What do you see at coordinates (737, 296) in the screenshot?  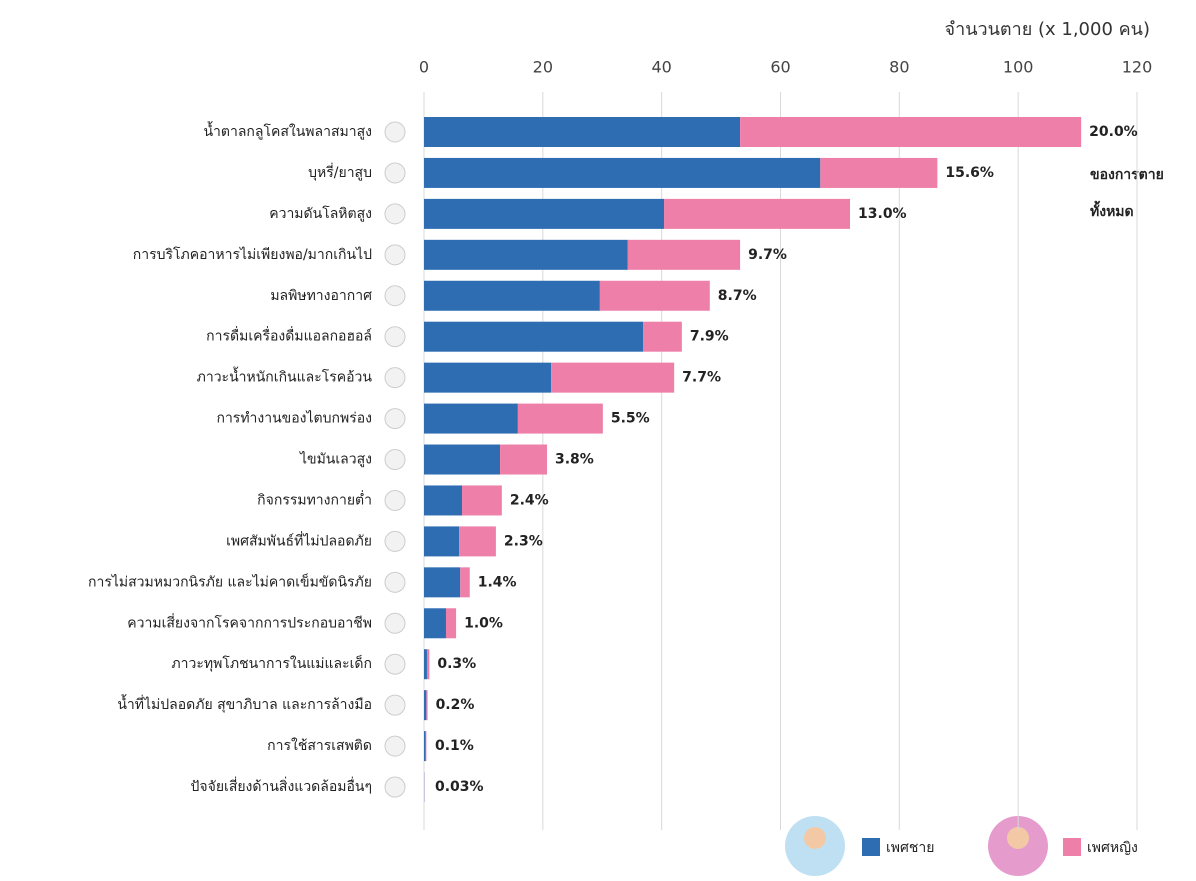 I see `share-label: 8.7%` at bounding box center [737, 296].